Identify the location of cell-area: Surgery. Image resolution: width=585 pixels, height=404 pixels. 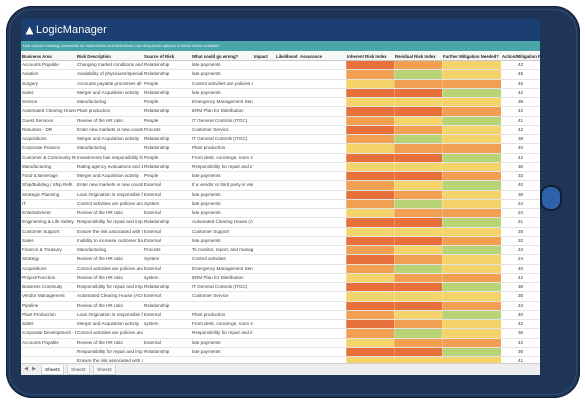
(30, 83).